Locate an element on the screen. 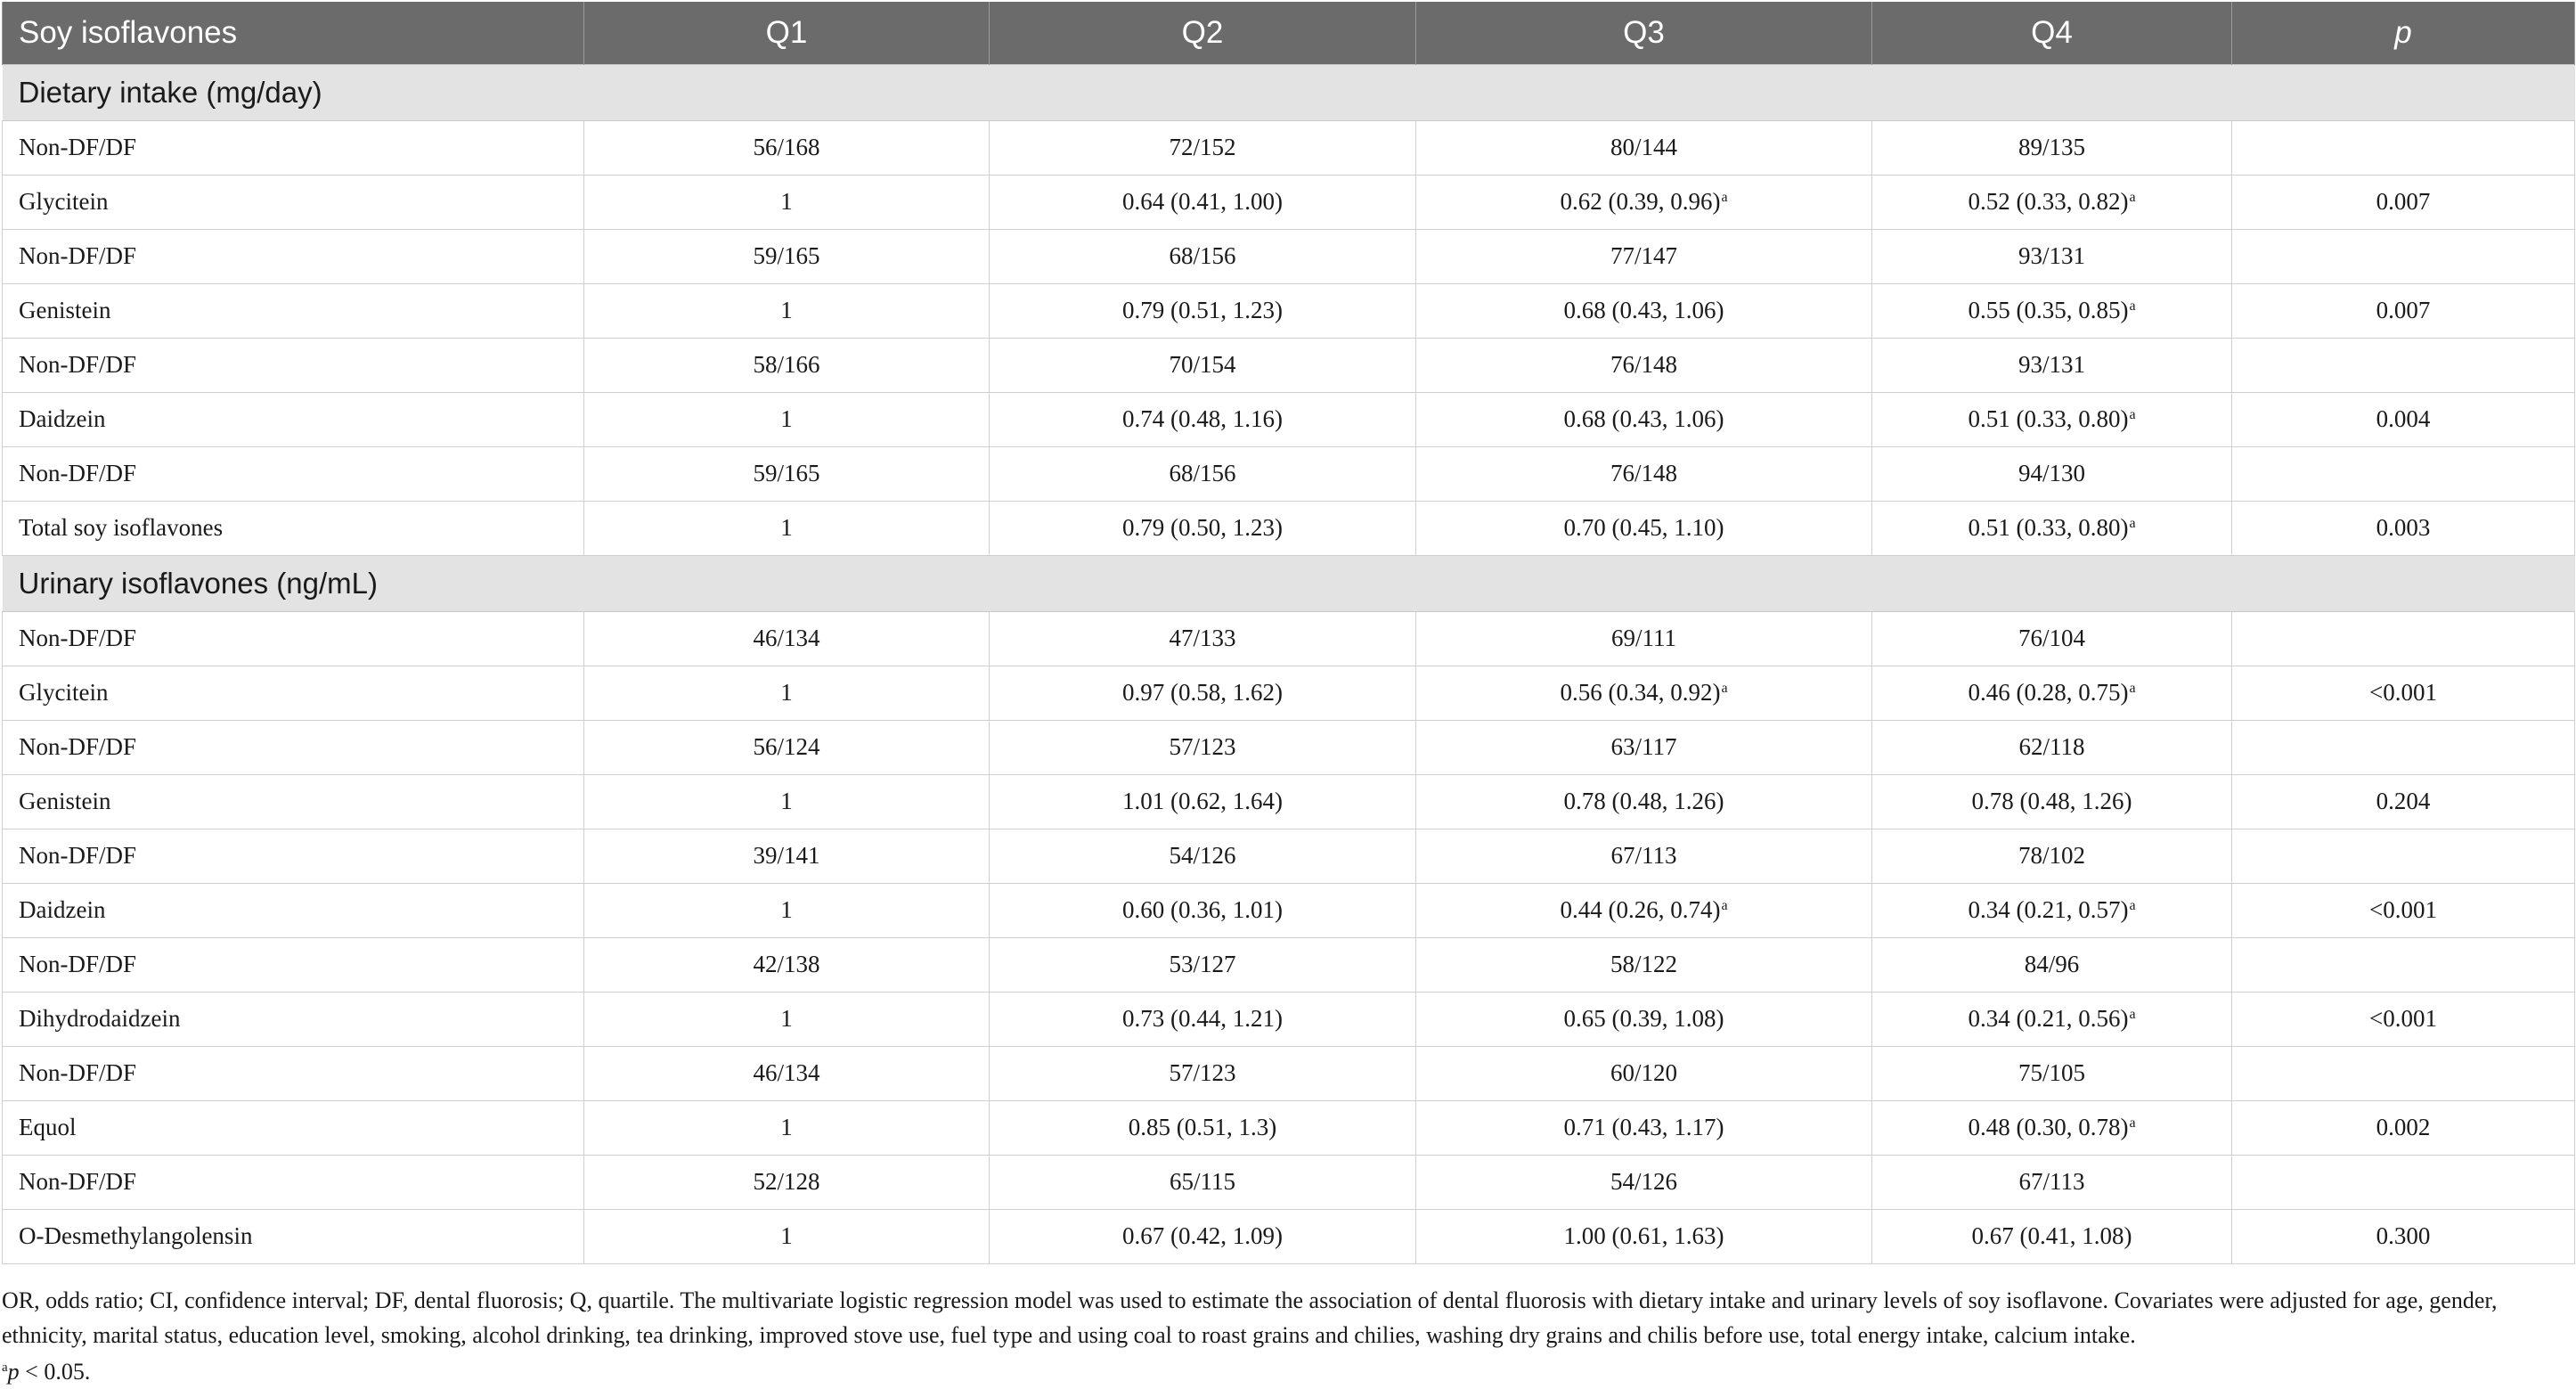 This screenshot has height=1389, width=2576. cell-q2: 72/152 is located at coordinates (1202, 147).